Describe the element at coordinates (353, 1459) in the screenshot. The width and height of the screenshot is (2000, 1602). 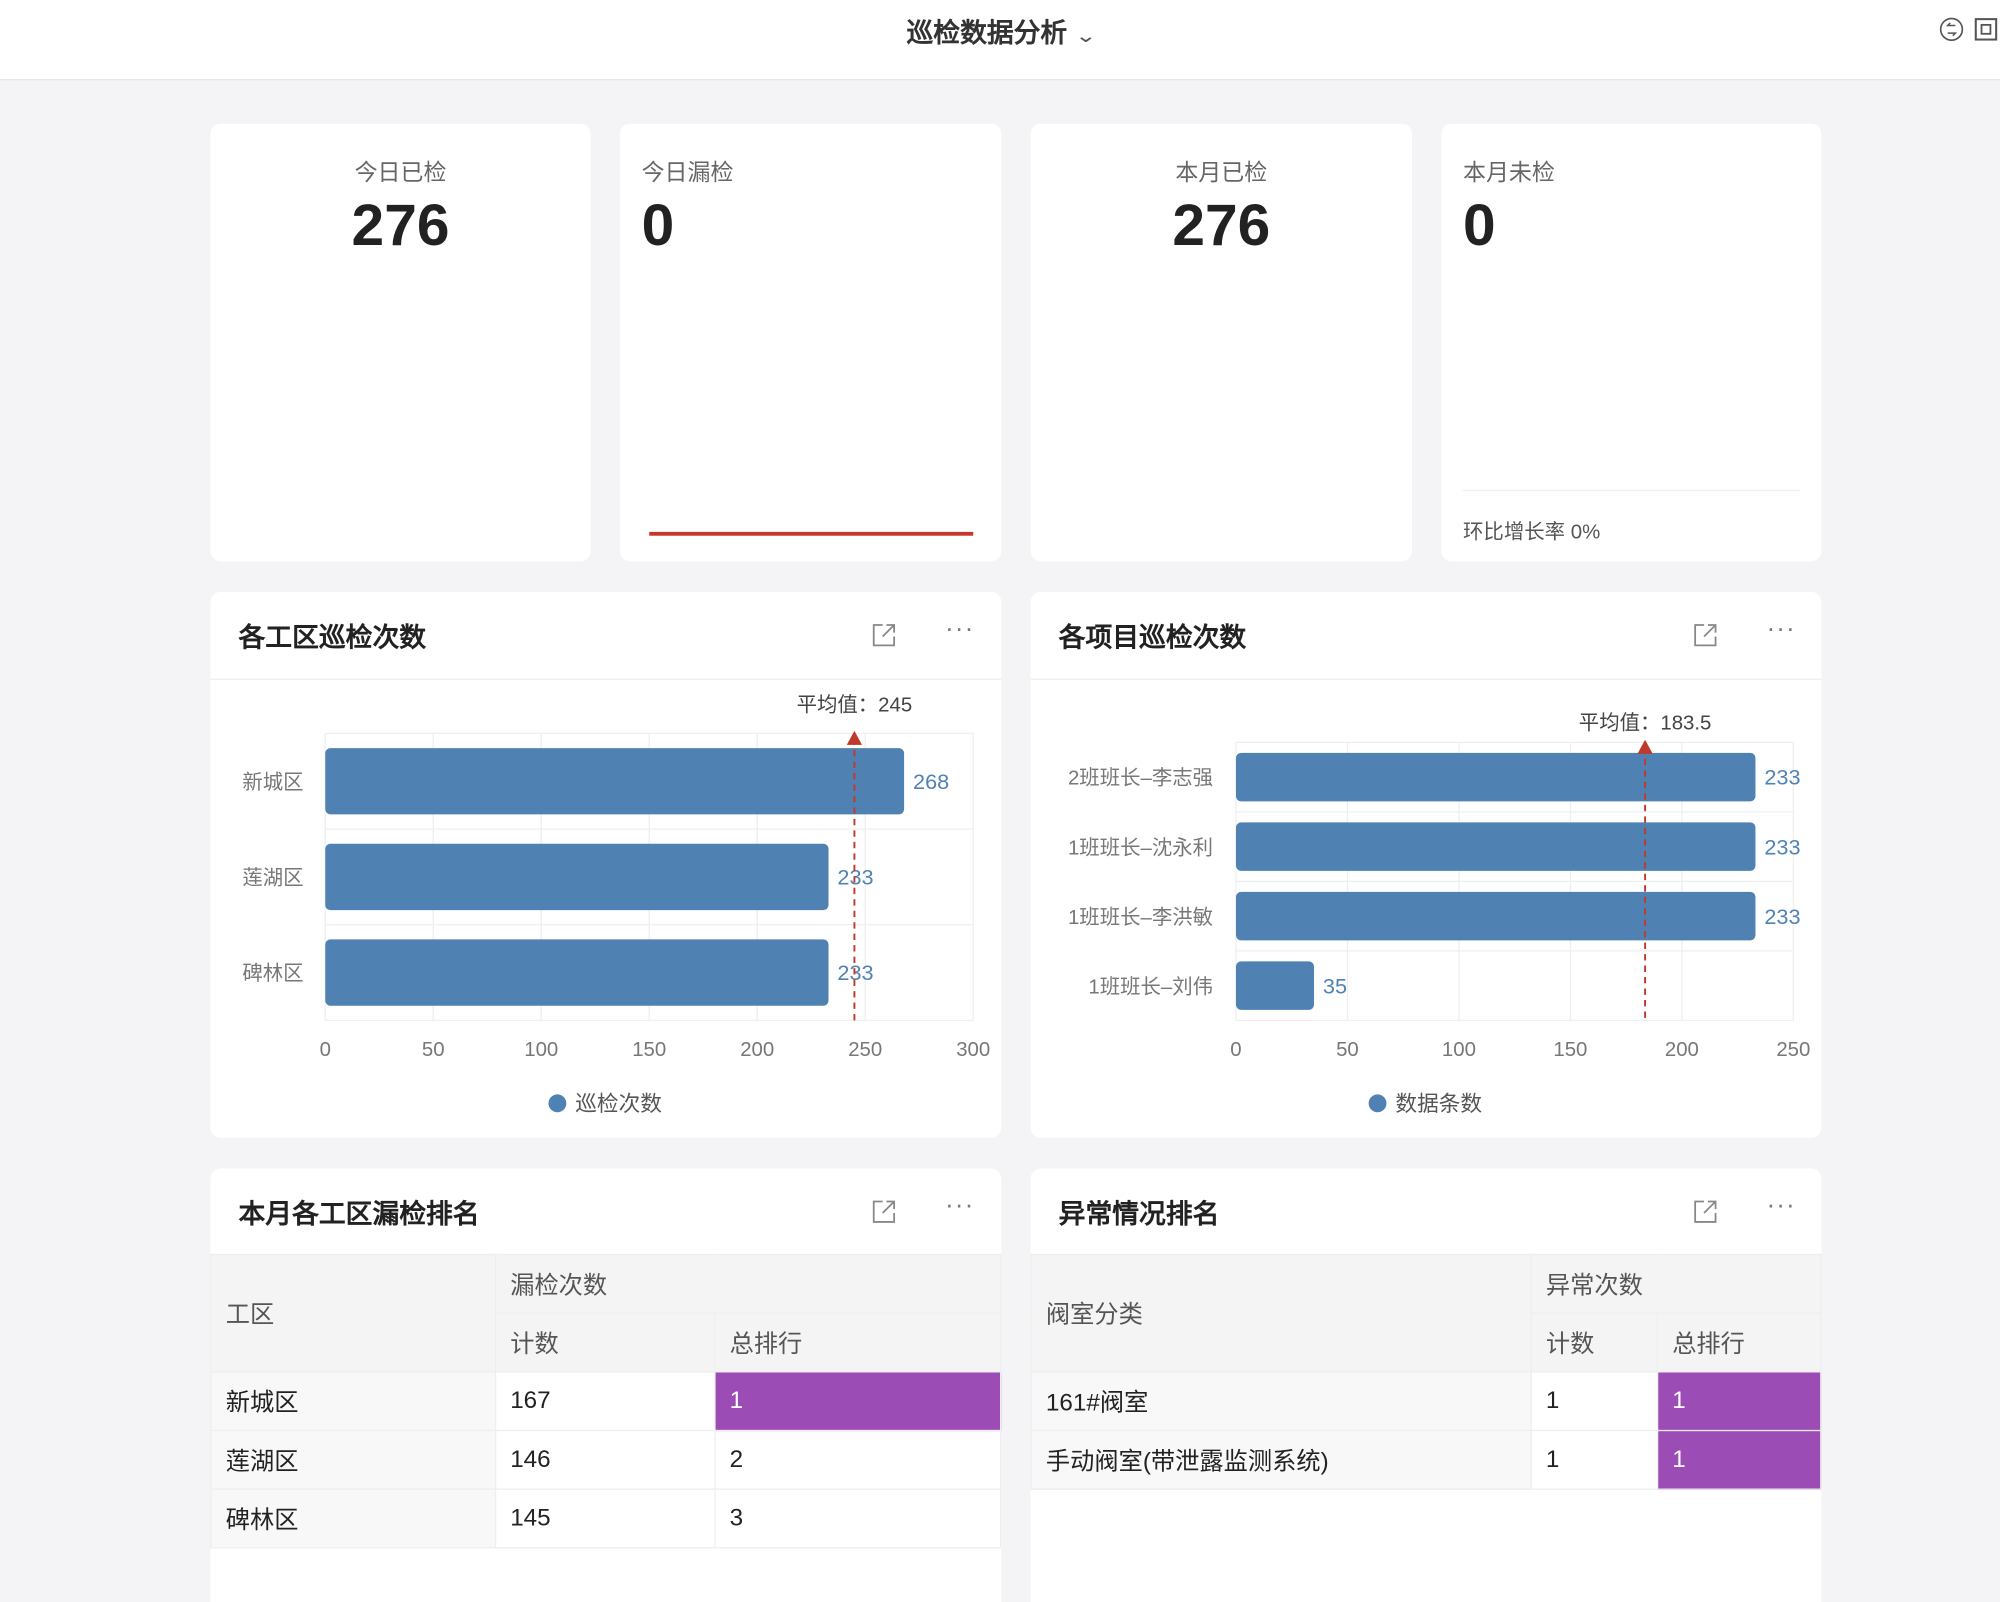
I see `cell-name: 莲湖区` at that location.